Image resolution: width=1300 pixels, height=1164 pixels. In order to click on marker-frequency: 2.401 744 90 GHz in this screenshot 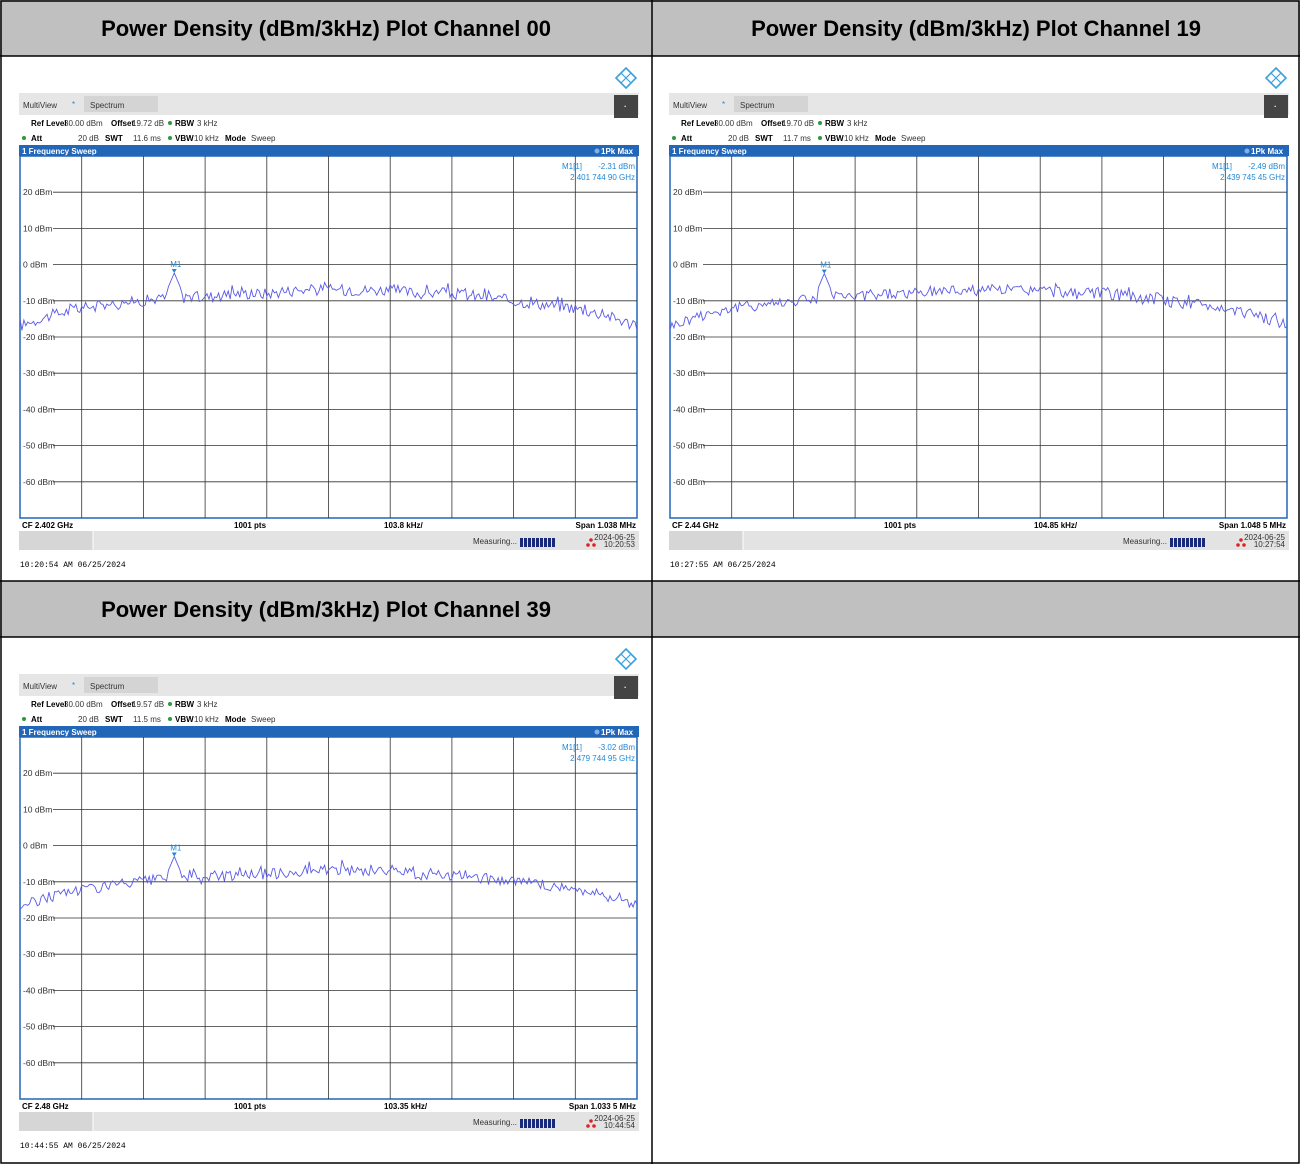, I will do `click(602, 177)`.